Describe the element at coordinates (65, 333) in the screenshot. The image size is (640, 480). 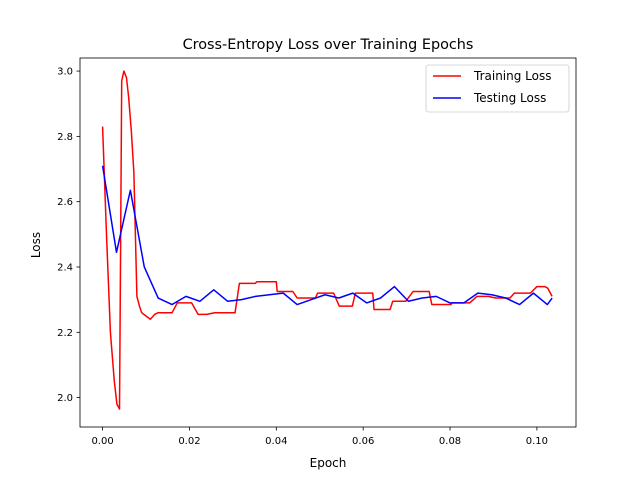
I see `y-tick-label: 2.2` at that location.